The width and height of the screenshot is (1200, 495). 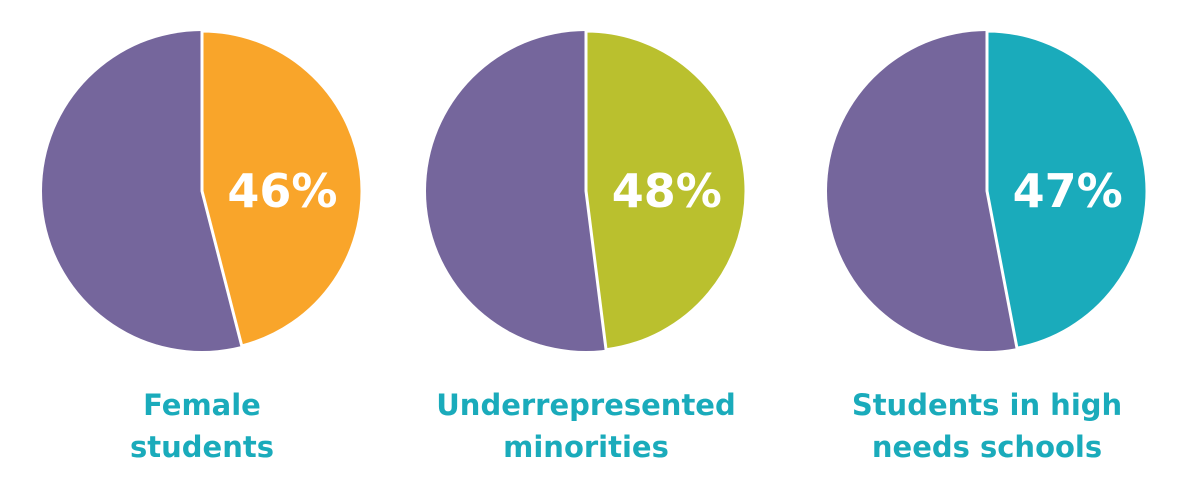 I want to click on caption-female-line-1: Female, so click(x=202, y=405).